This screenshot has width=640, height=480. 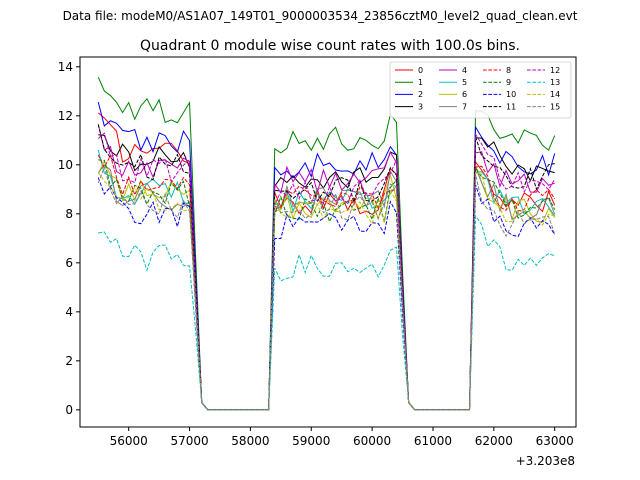 I want to click on legend-label-1: 1, so click(x=420, y=82).